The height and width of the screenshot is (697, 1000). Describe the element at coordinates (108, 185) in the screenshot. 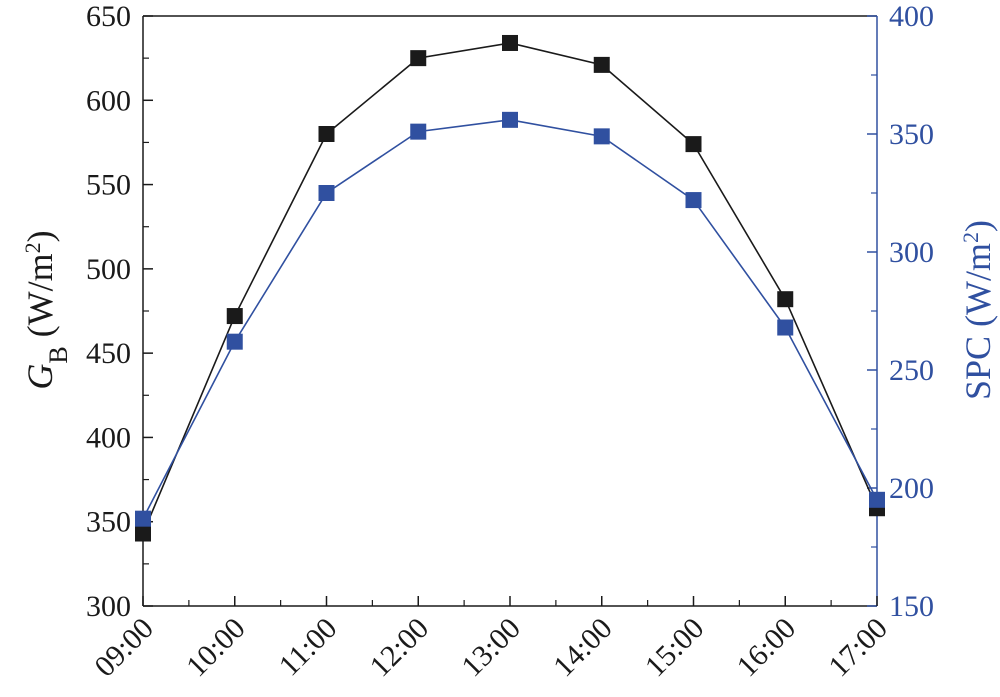

I see `left-tick-label: 550` at that location.